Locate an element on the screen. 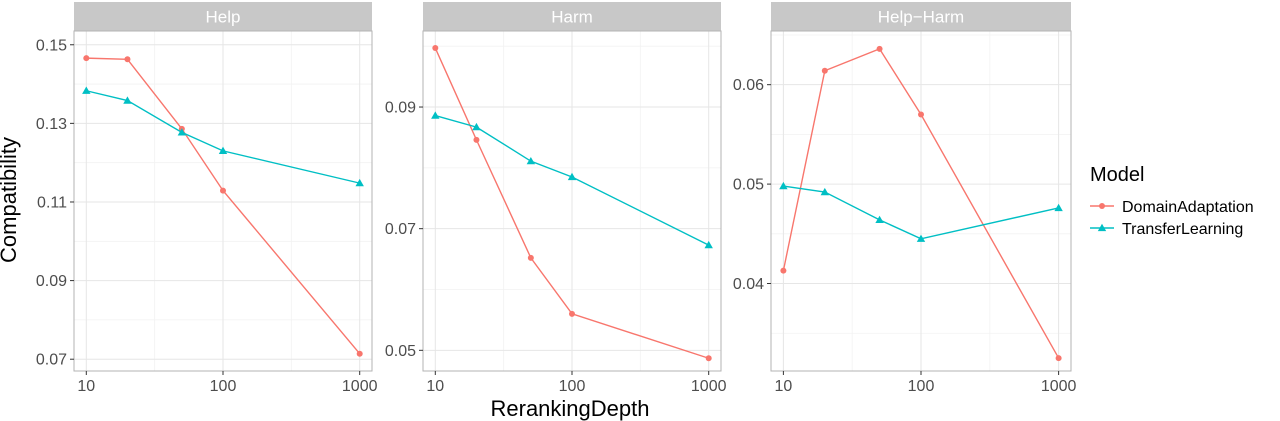 This screenshot has height=421, width=1280. legend-entry-transferlearning: TransferLearning is located at coordinates (1166, 229).